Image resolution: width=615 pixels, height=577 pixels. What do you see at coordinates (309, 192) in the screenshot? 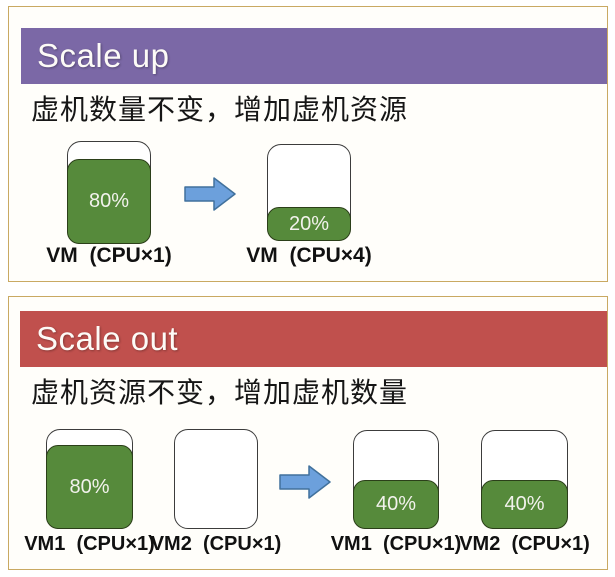
I see `vm-box-after: 20%` at bounding box center [309, 192].